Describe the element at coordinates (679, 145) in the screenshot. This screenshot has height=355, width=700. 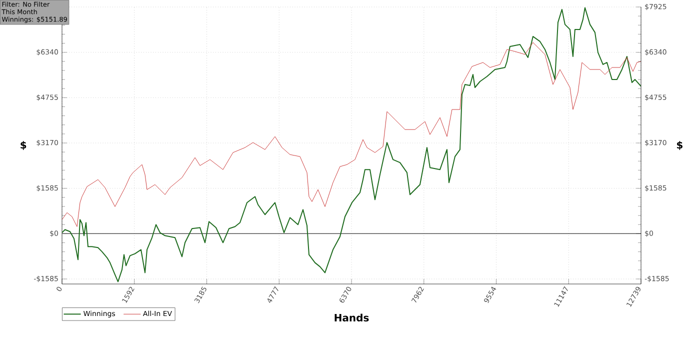
I see `y2-axis-title: $` at that location.